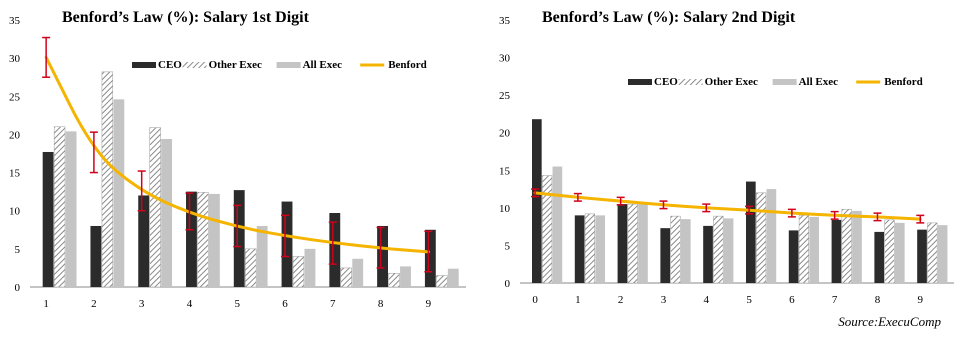 This screenshot has height=343, width=963. What do you see at coordinates (727, 206) in the screenshot?
I see `benford-line` at bounding box center [727, 206].